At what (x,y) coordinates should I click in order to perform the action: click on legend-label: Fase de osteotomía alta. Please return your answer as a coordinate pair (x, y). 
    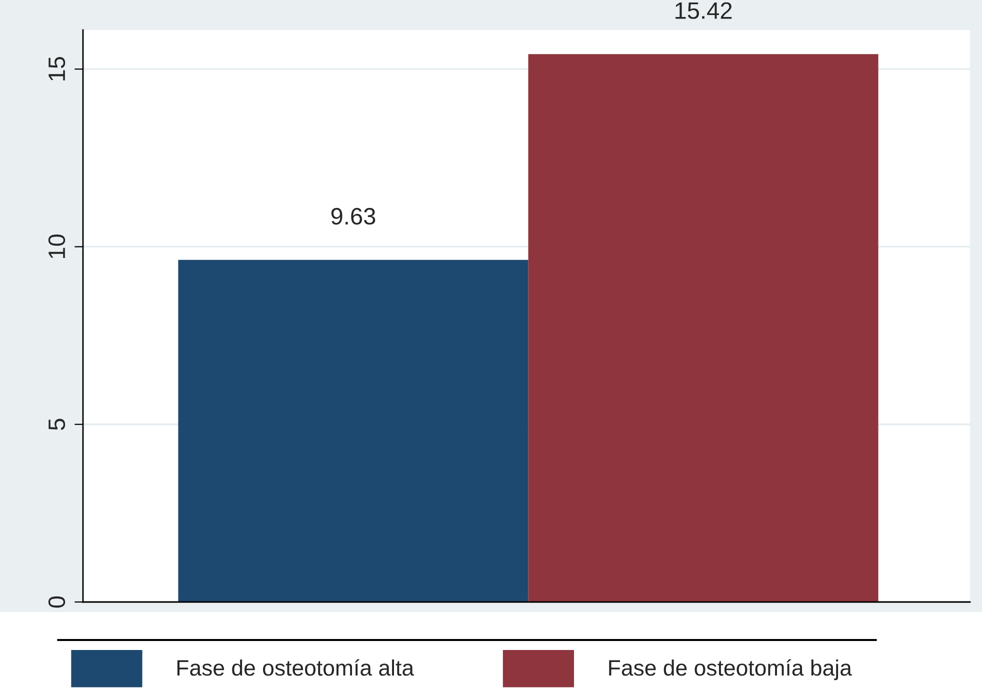
    Looking at the image, I should click on (295, 667).